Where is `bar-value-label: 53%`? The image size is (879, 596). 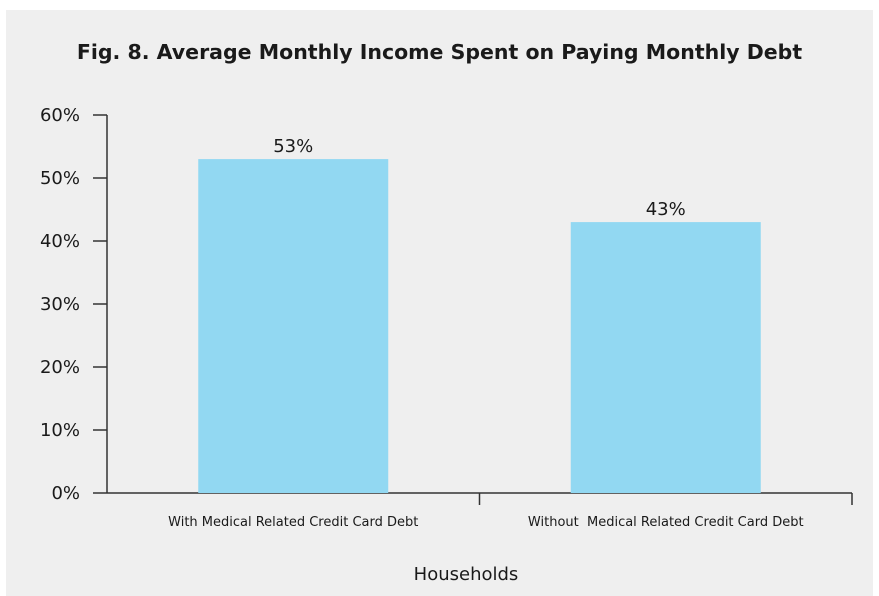 bar-value-label: 53% is located at coordinates (293, 146).